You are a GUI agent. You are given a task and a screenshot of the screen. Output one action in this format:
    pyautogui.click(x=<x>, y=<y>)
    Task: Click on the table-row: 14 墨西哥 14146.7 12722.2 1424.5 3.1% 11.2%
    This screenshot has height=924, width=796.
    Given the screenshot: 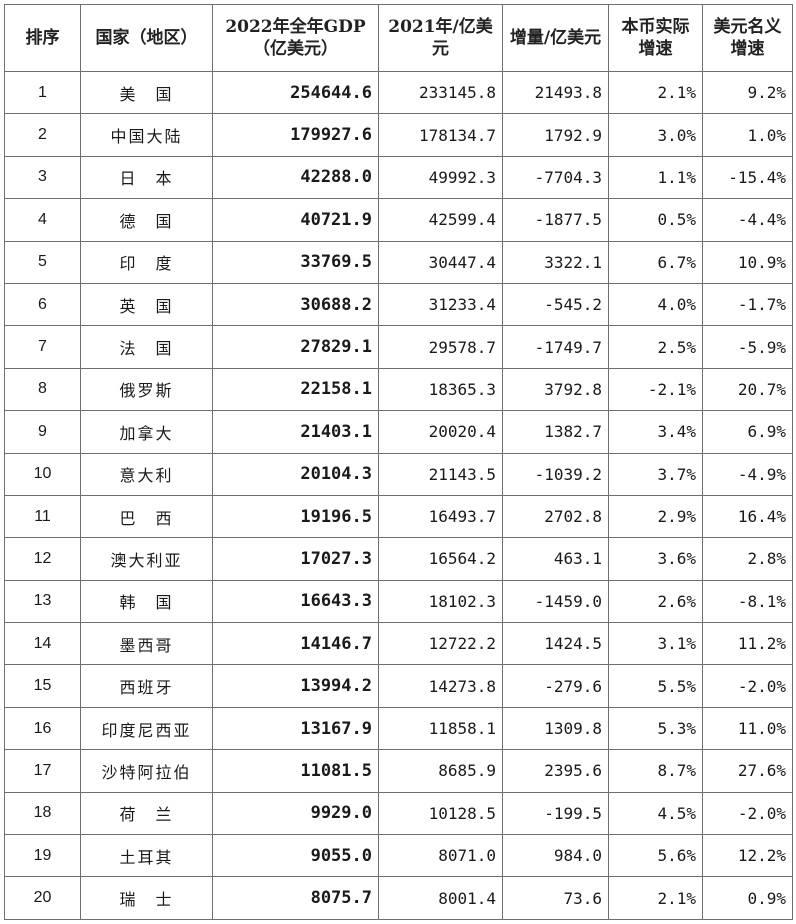 What is the action you would take?
    pyautogui.click(x=398, y=644)
    